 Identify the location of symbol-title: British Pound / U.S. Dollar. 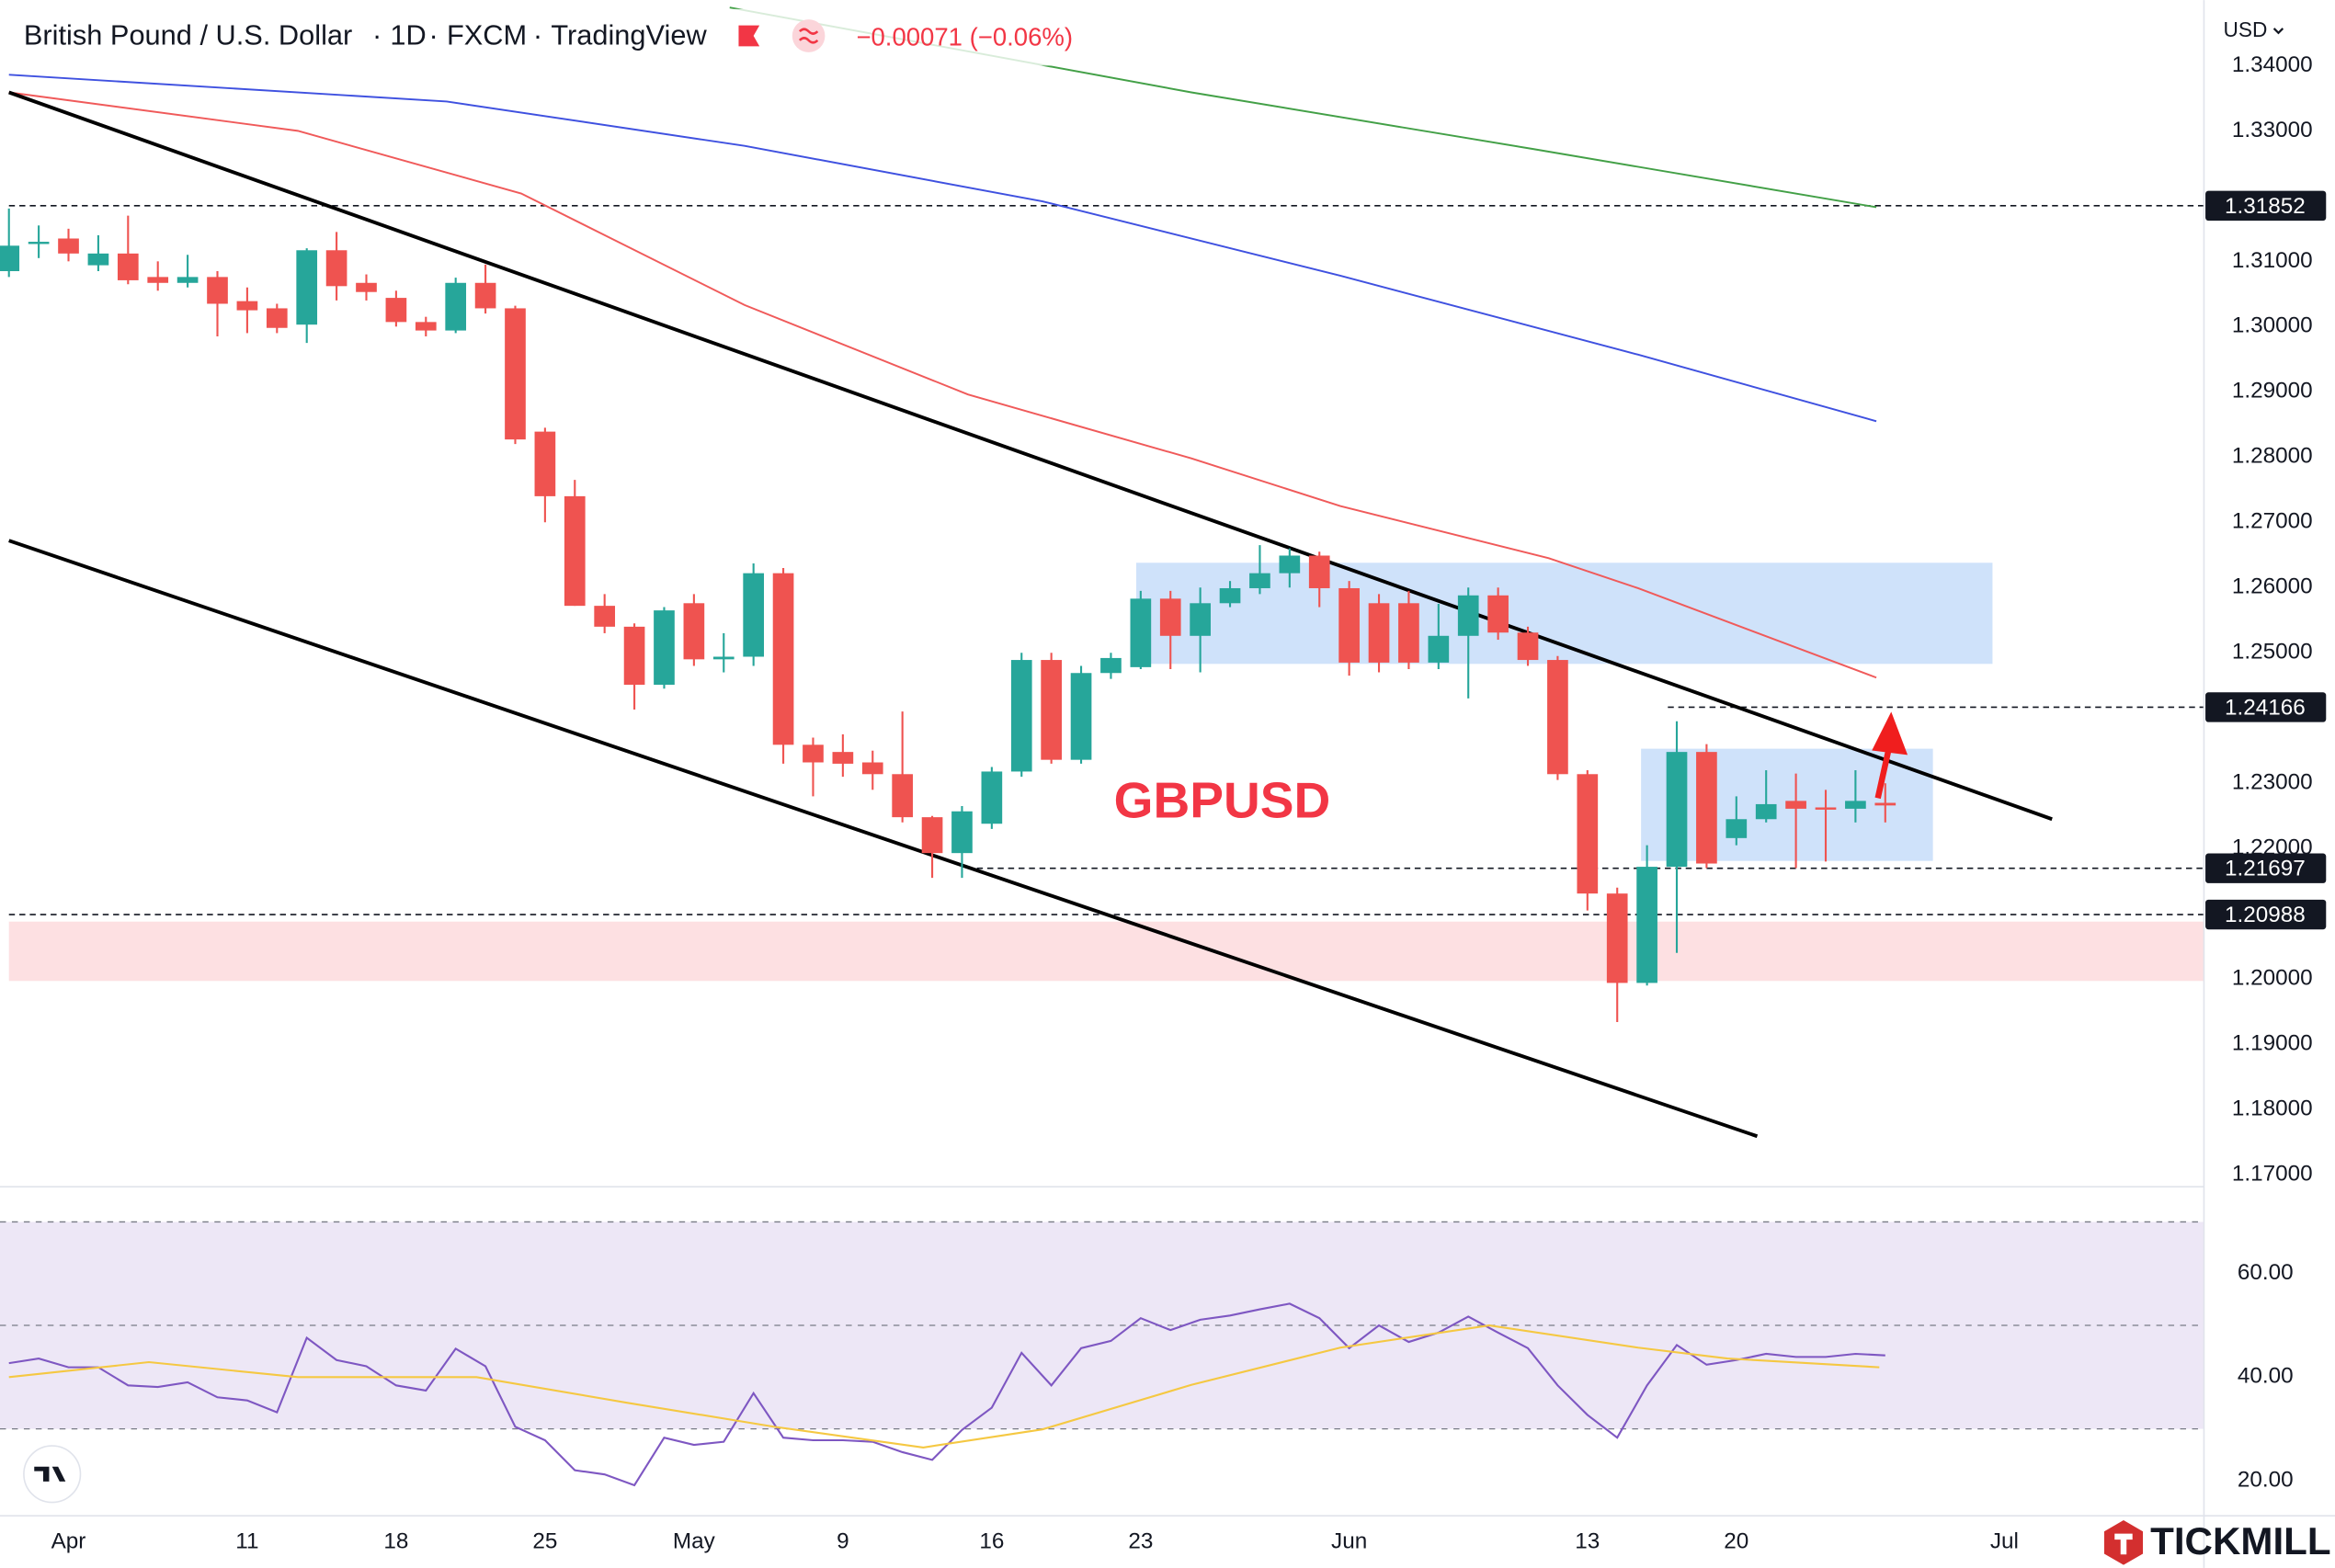
(188, 35).